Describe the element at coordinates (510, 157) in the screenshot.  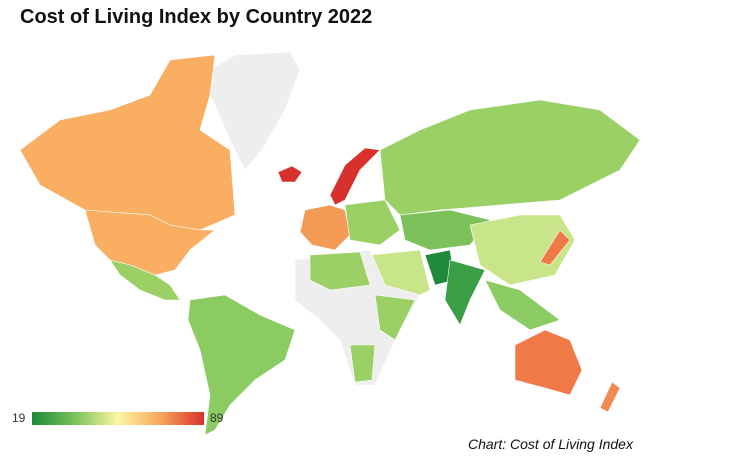
I see `region-russia` at that location.